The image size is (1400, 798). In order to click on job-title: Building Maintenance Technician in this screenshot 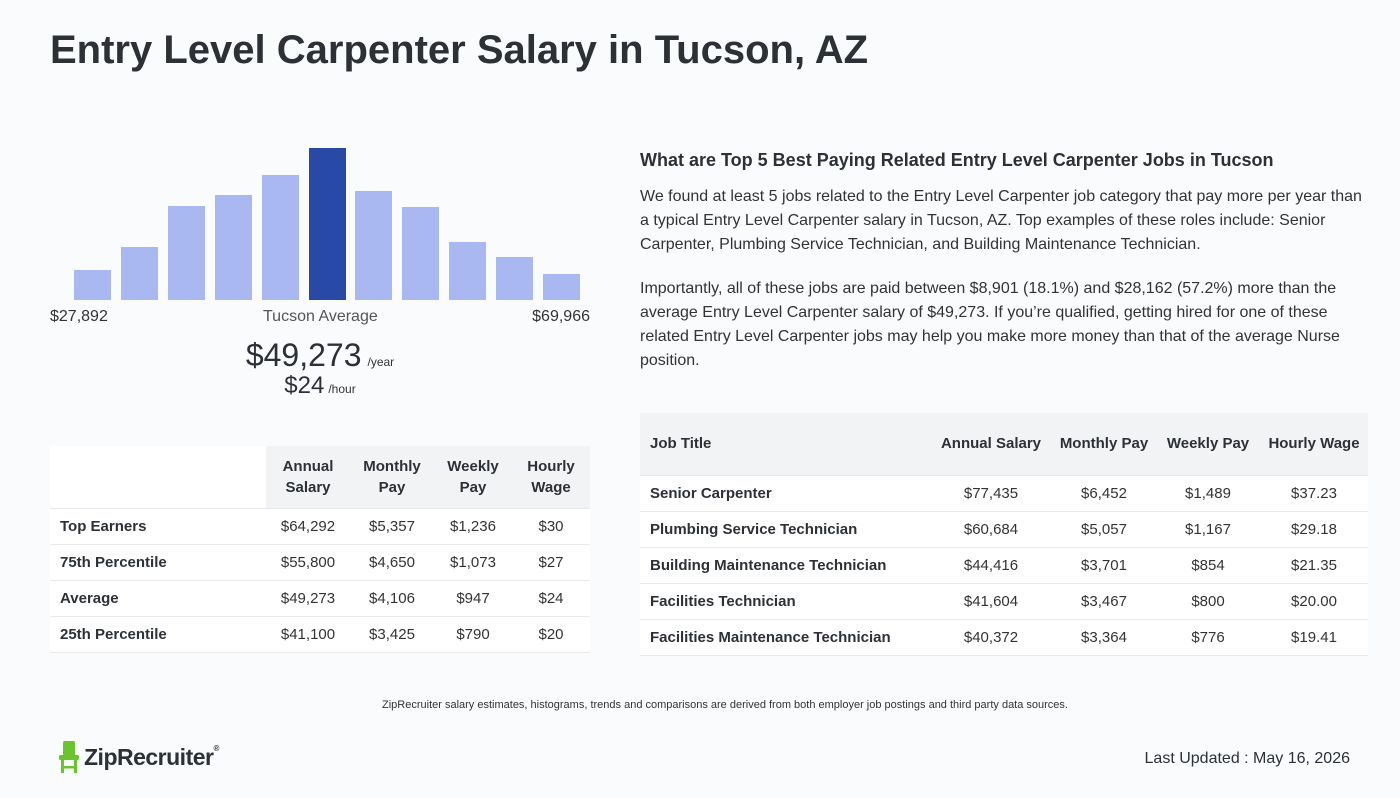, I will do `click(785, 565)`.